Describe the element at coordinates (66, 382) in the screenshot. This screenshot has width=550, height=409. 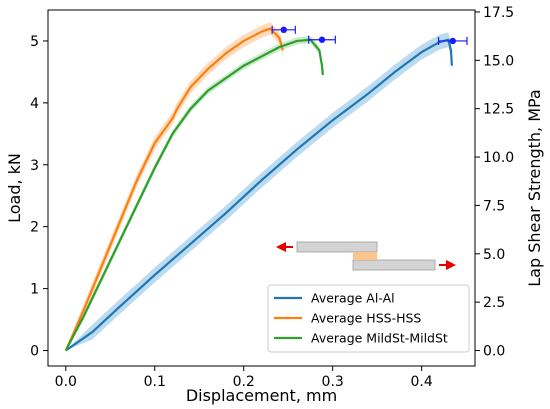
I see `x-tick-label: 0.0` at that location.